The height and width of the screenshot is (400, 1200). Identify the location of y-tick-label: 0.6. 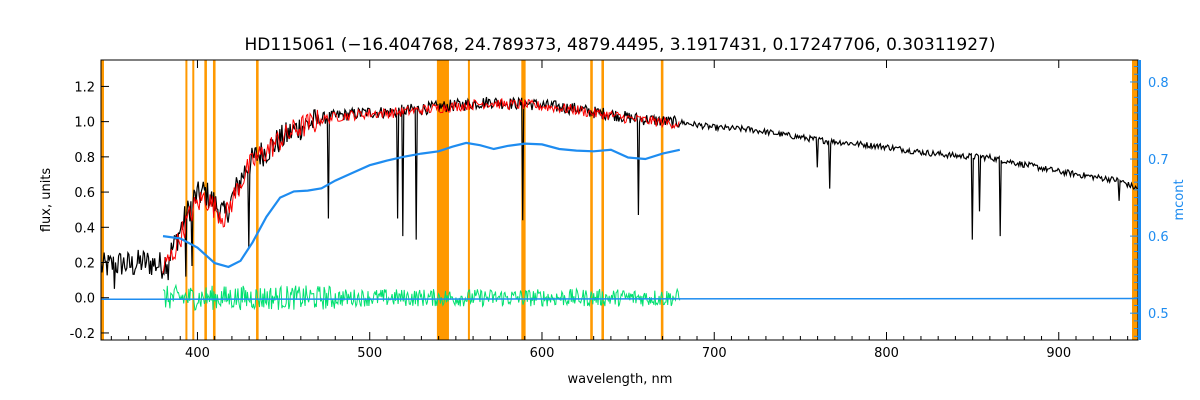
(84, 193).